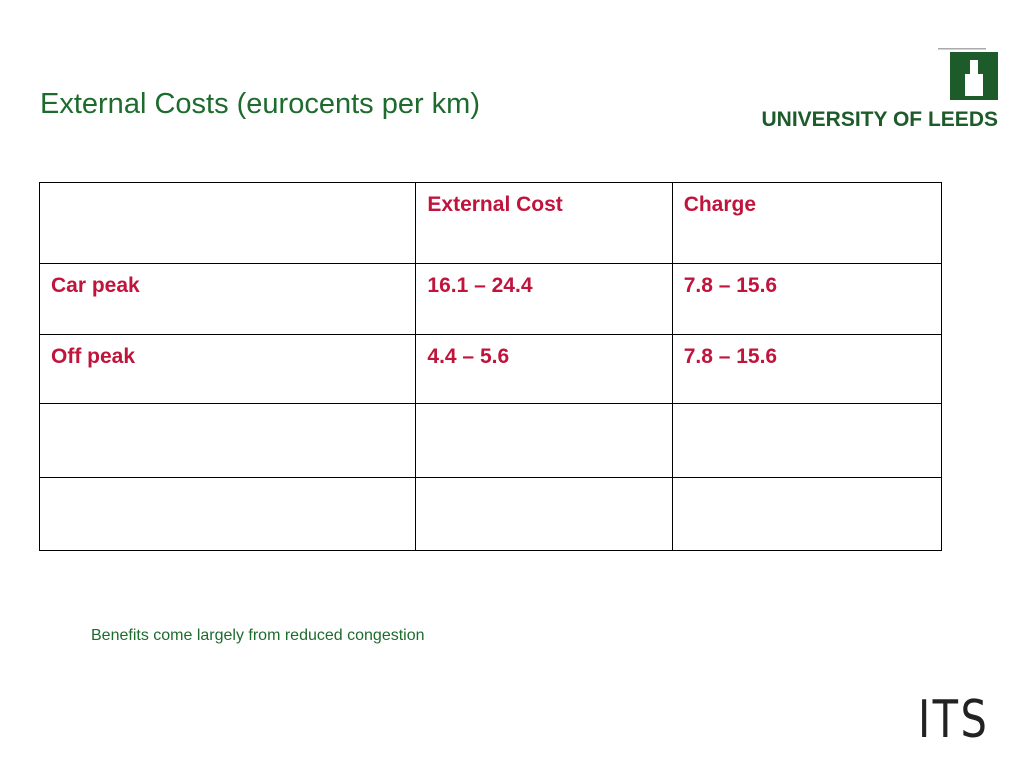 This screenshot has height=768, width=1024. What do you see at coordinates (227, 369) in the screenshot?
I see `cell: Off peak` at bounding box center [227, 369].